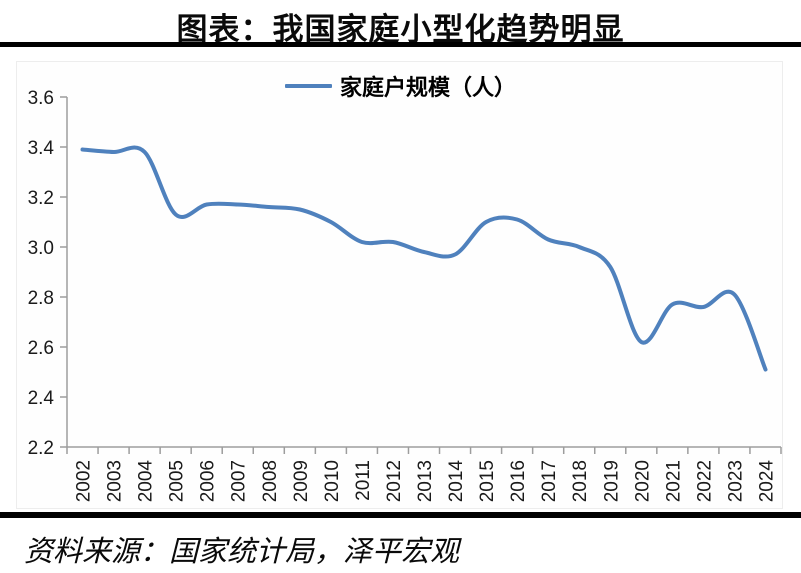 This screenshot has height=573, width=801. Describe the element at coordinates (84, 481) in the screenshot. I see `x-axis-tick-label: 2002` at that location.